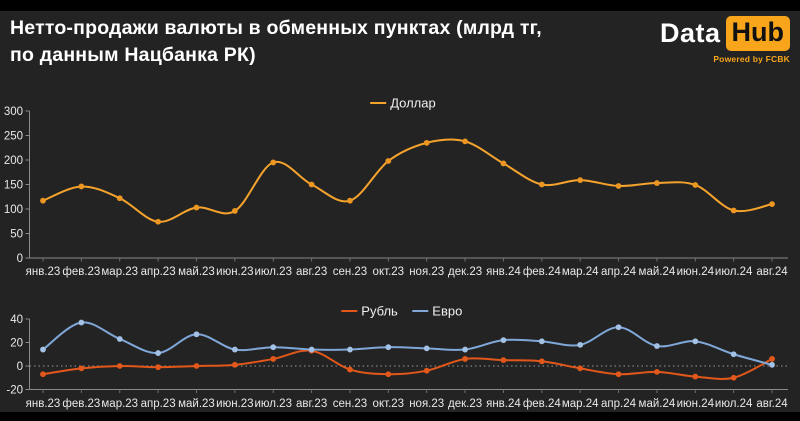 The image size is (800, 421). What do you see at coordinates (14, 391) in the screenshot?
I see `y-tick-label: -20` at bounding box center [14, 391].